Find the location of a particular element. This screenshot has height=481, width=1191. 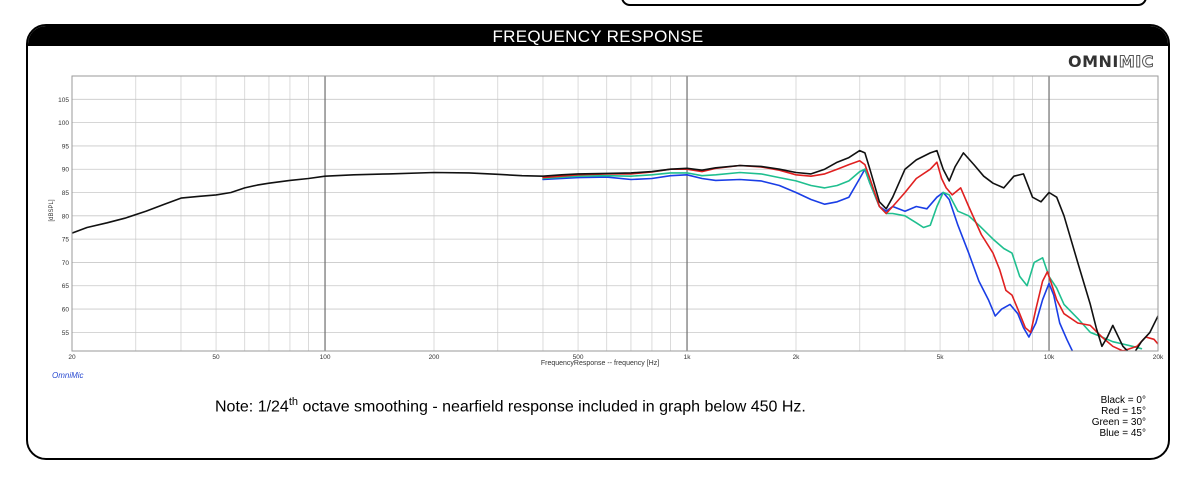

x-tick-label: 50 is located at coordinates (216, 357).